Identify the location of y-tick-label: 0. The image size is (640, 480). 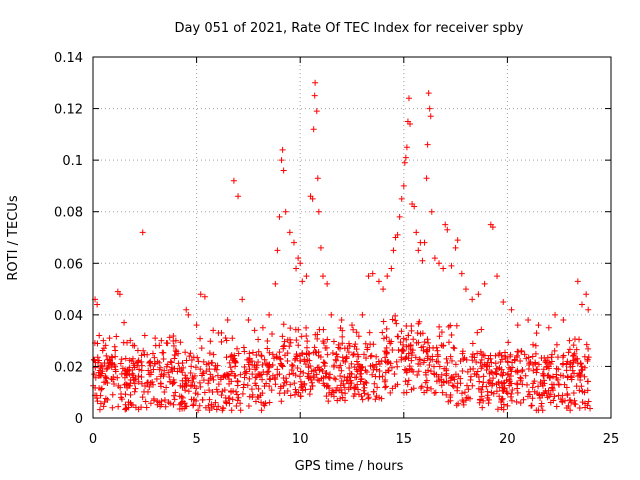
(79, 419).